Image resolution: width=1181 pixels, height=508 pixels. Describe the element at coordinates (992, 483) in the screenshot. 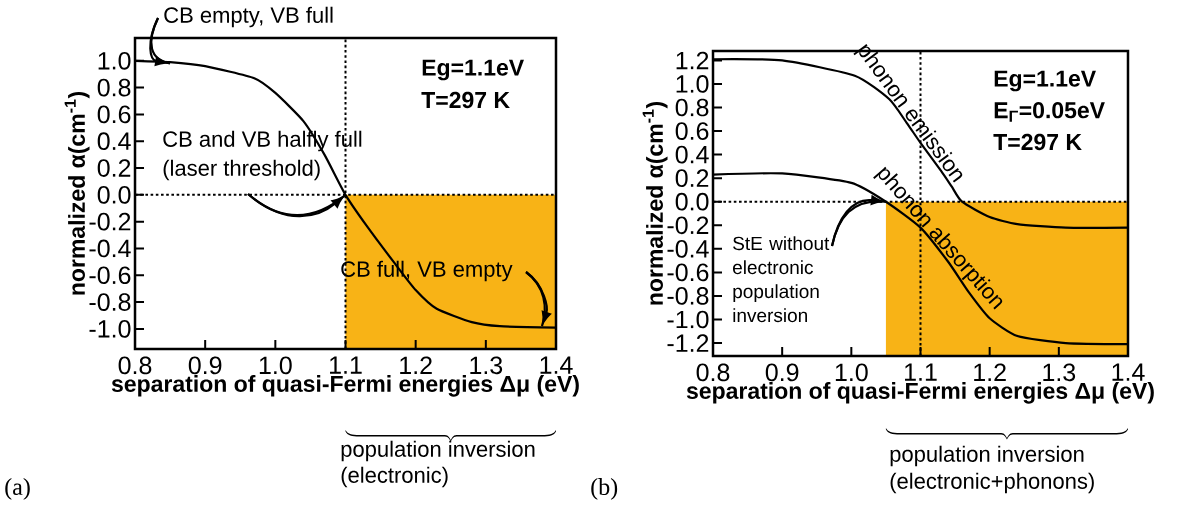

I see `text: (electronic+phonons)` at that location.